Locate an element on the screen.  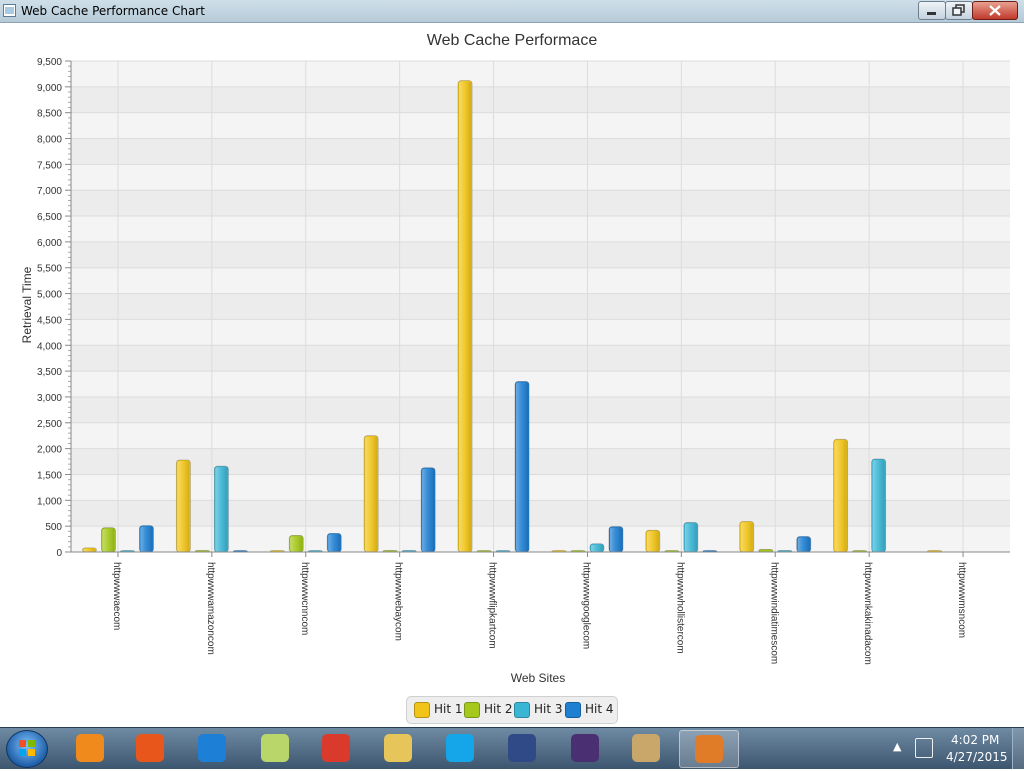
legend-label: Hit 1 is located at coordinates (448, 709).